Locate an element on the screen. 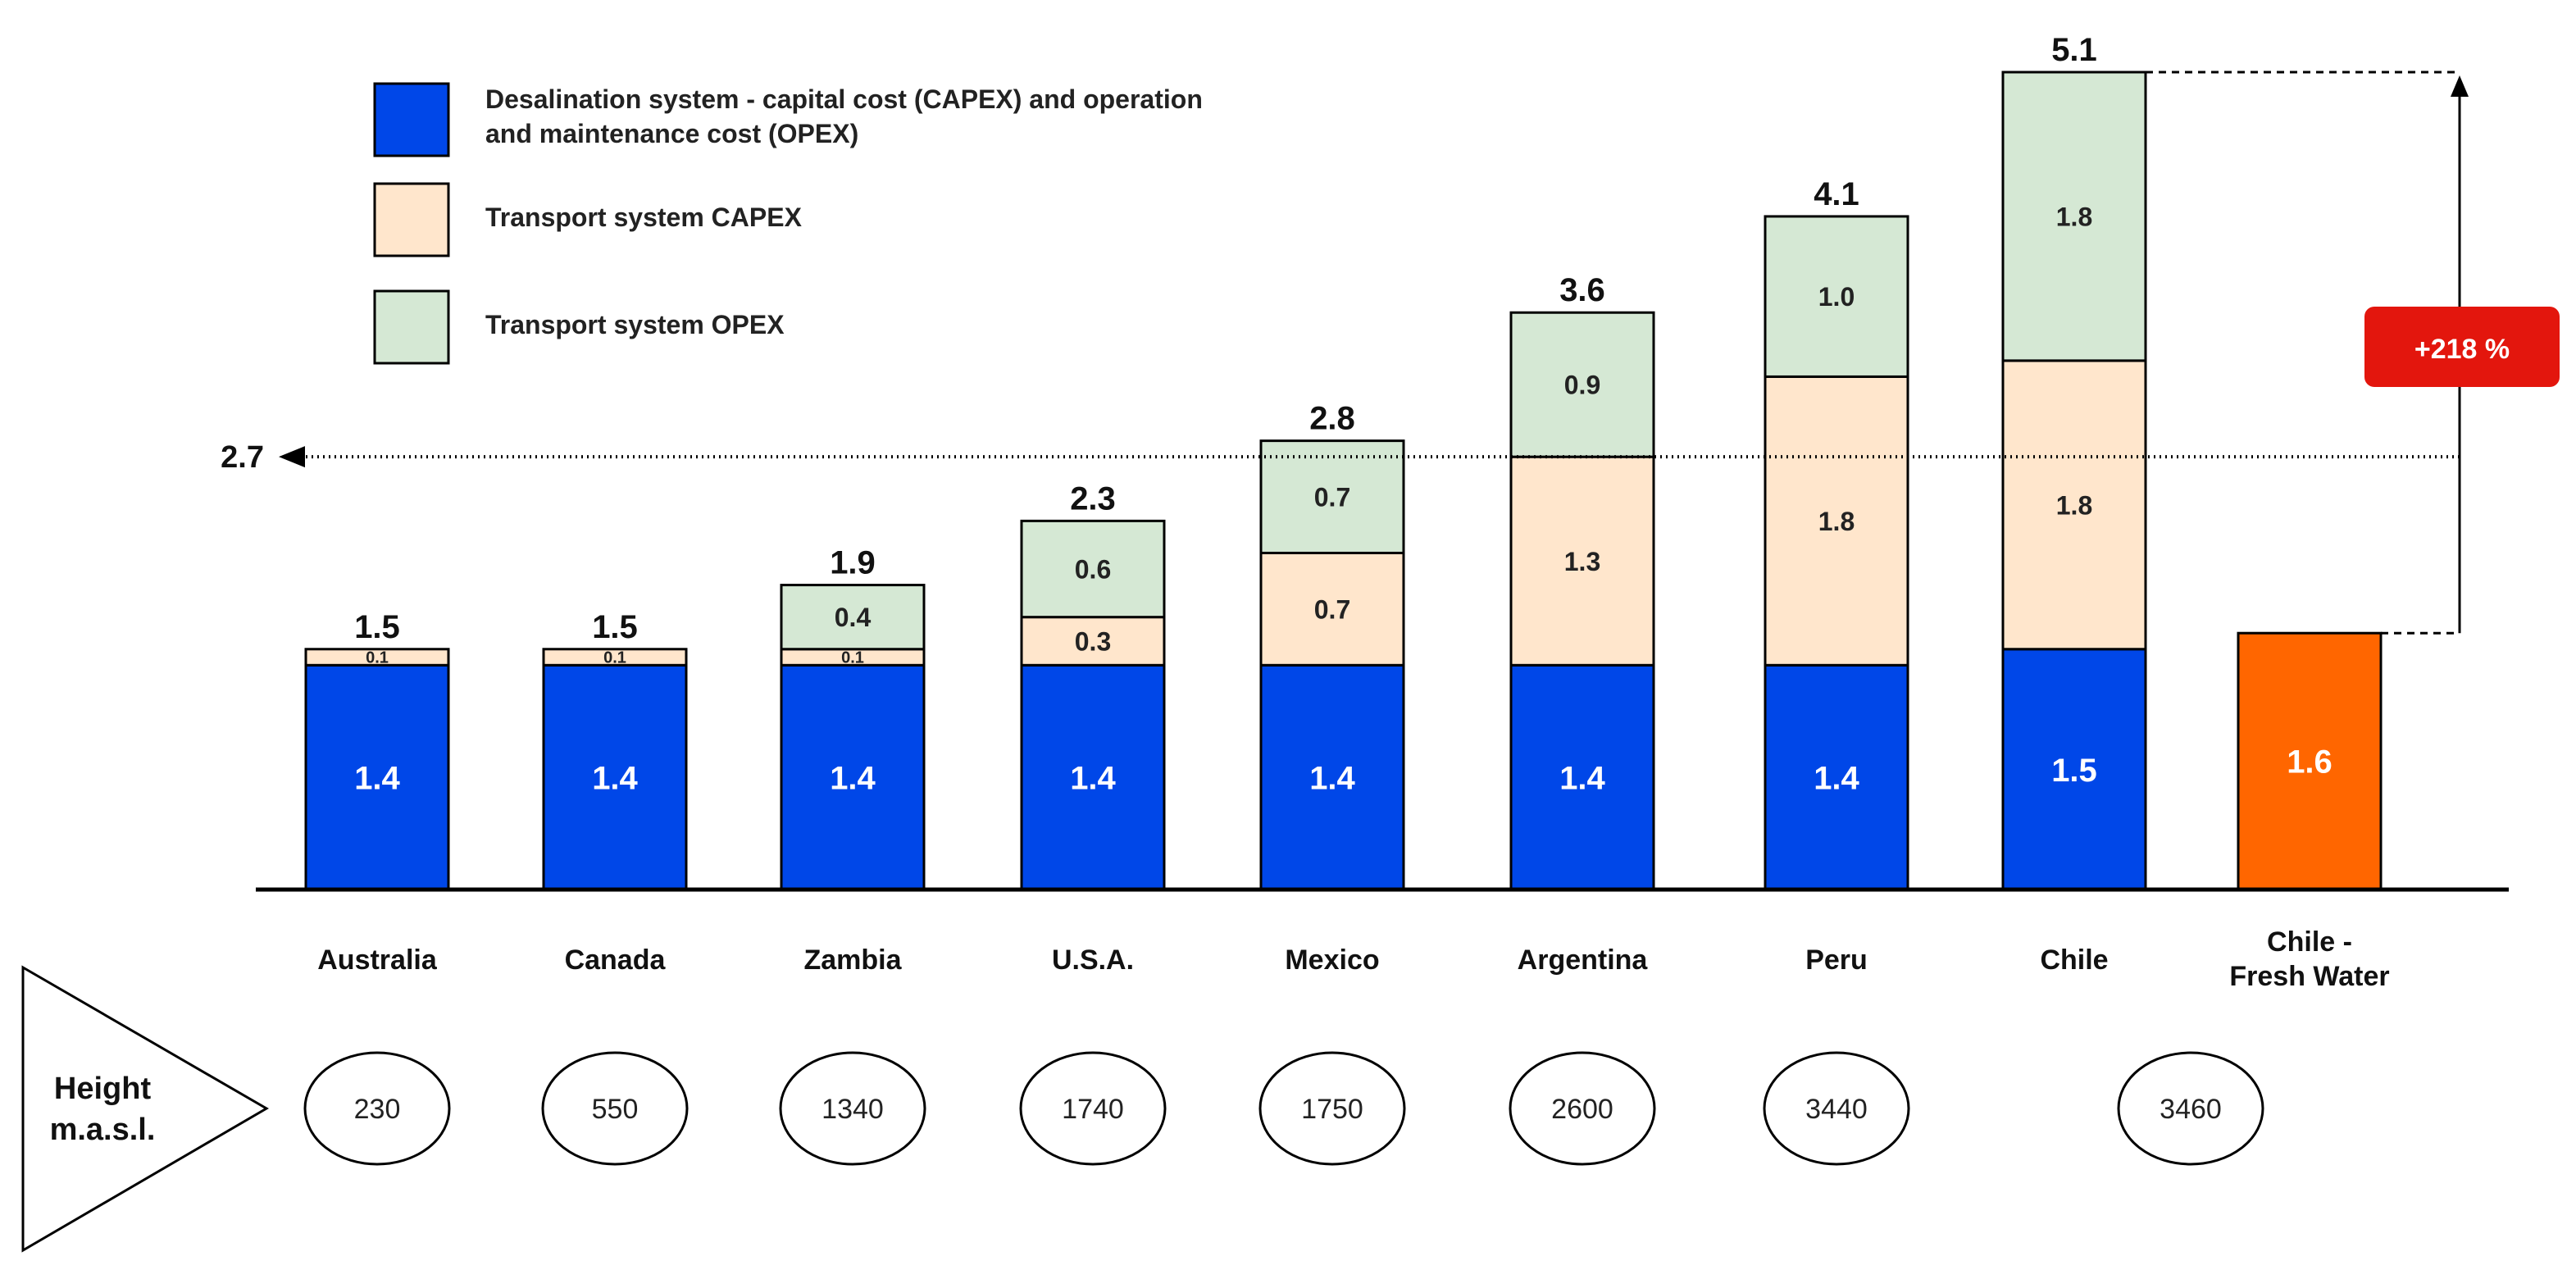 The image size is (2576, 1279). total-label-peru: 4.1 is located at coordinates (1836, 194).